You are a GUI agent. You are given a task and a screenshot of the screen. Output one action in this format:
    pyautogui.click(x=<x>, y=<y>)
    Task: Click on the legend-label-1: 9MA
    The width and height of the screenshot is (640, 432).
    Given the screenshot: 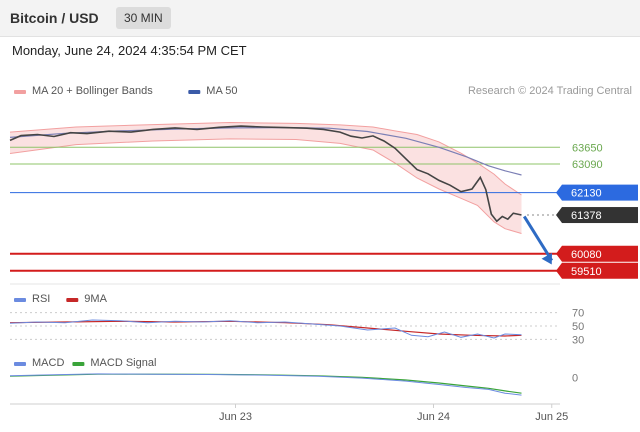 What is the action you would take?
    pyautogui.click(x=95, y=299)
    